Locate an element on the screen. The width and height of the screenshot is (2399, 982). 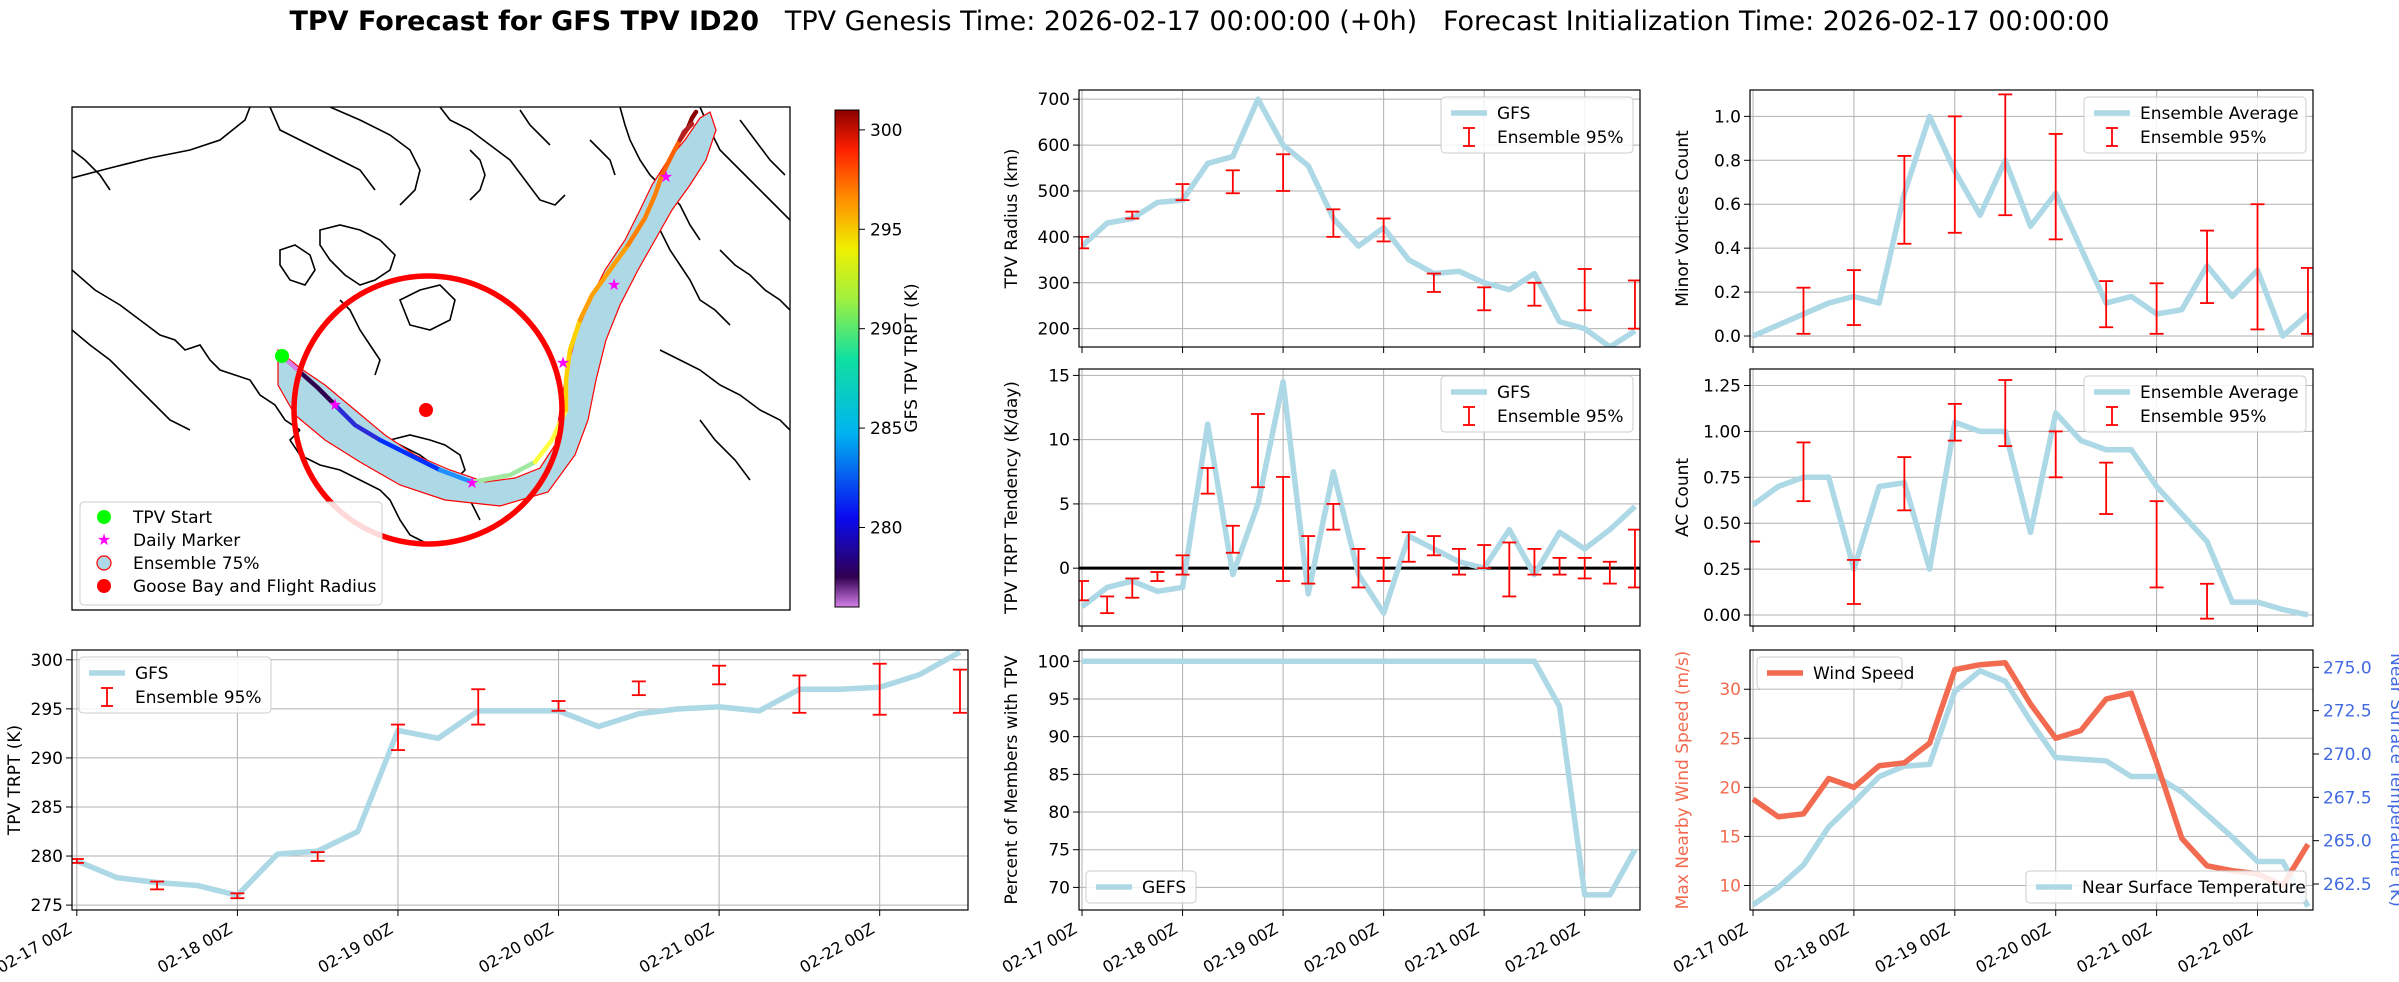
y-tick-label: 10 is located at coordinates (1059, 441).